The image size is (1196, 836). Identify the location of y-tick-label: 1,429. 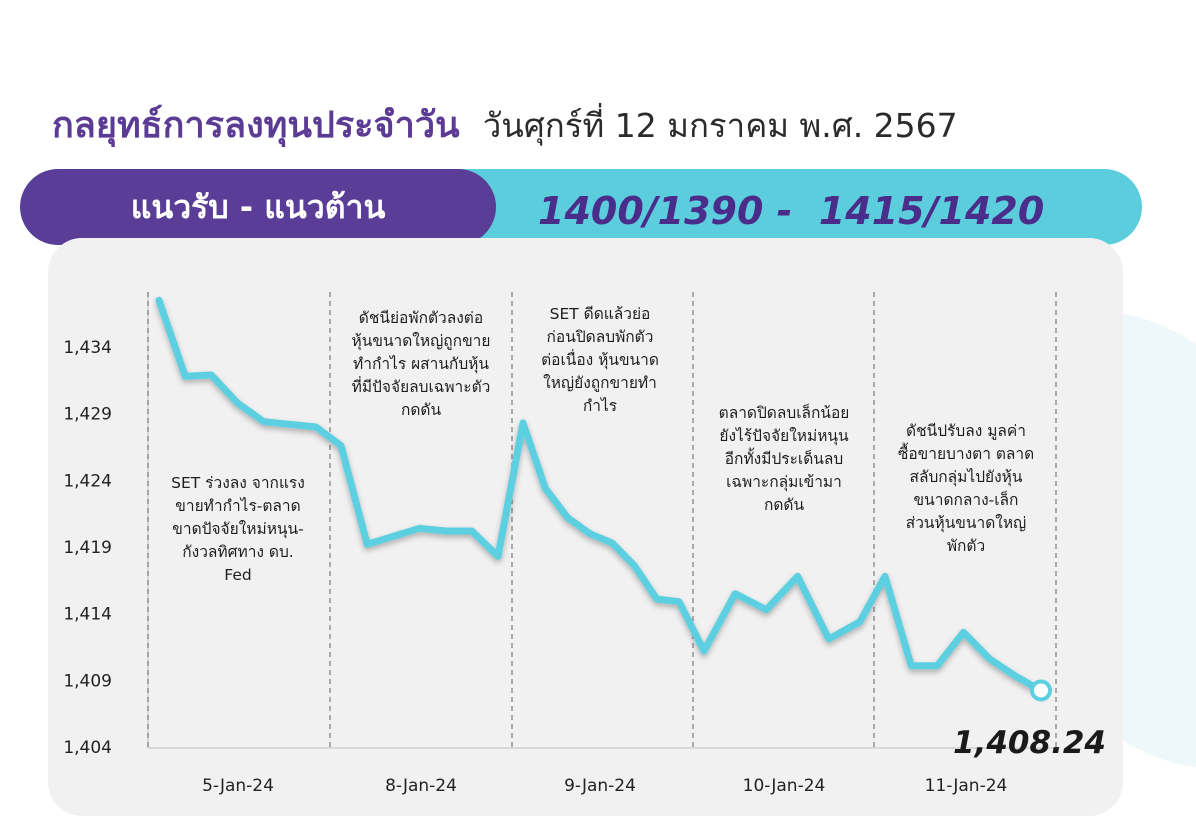
(87, 415).